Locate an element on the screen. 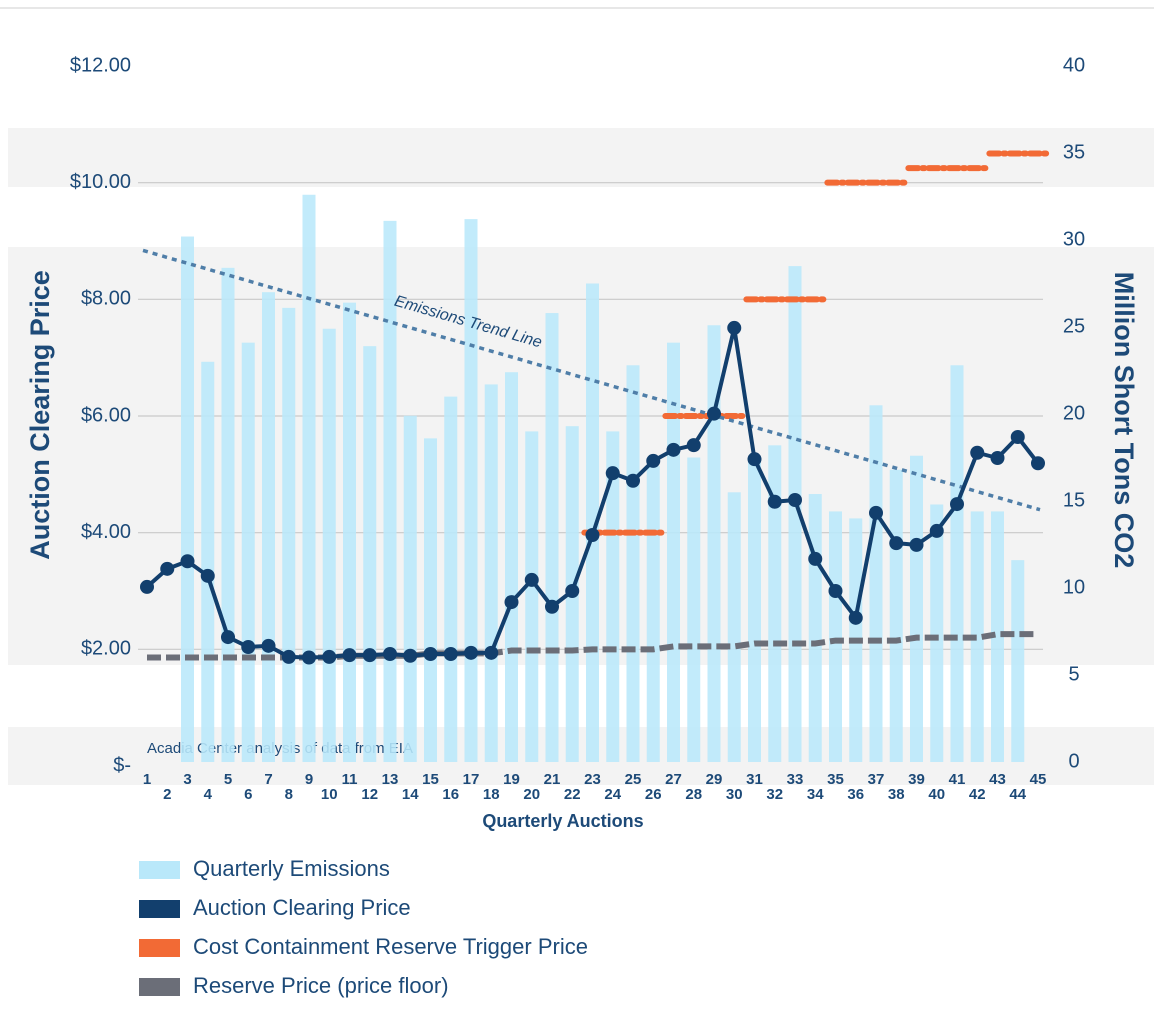  x-tick-label: 15 is located at coordinates (430, 779).